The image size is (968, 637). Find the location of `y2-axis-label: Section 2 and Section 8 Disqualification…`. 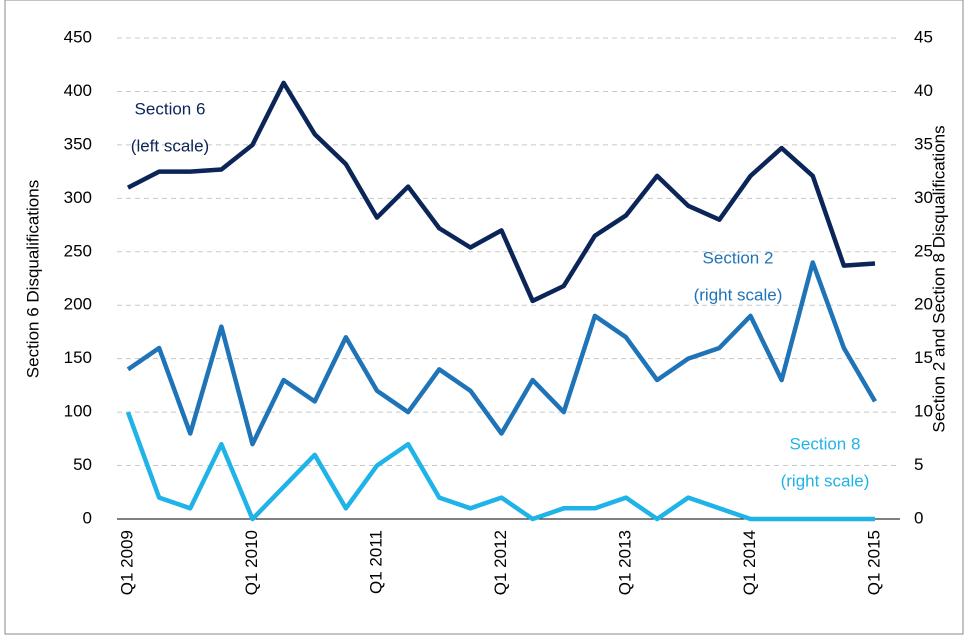

y2-axis-label: Section 2 and Section 8 Disqualification… is located at coordinates (938, 278).